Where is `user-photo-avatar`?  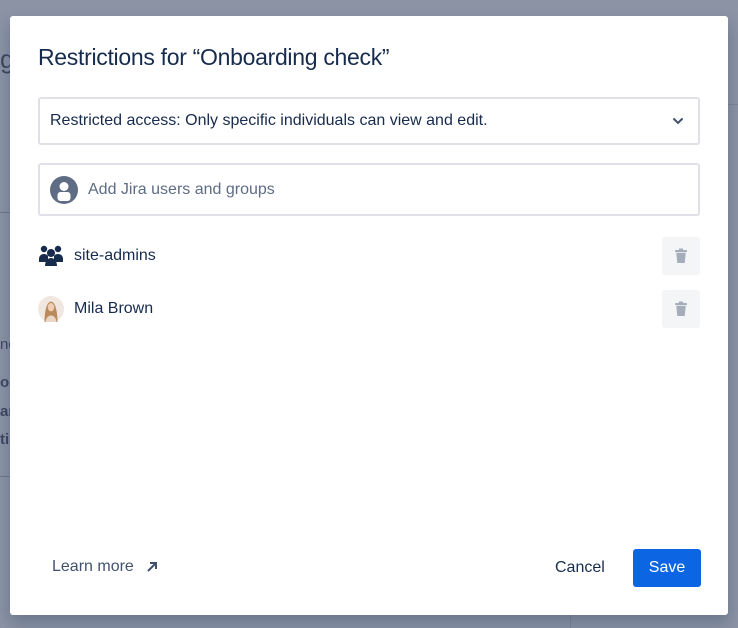
user-photo-avatar is located at coordinates (51, 309).